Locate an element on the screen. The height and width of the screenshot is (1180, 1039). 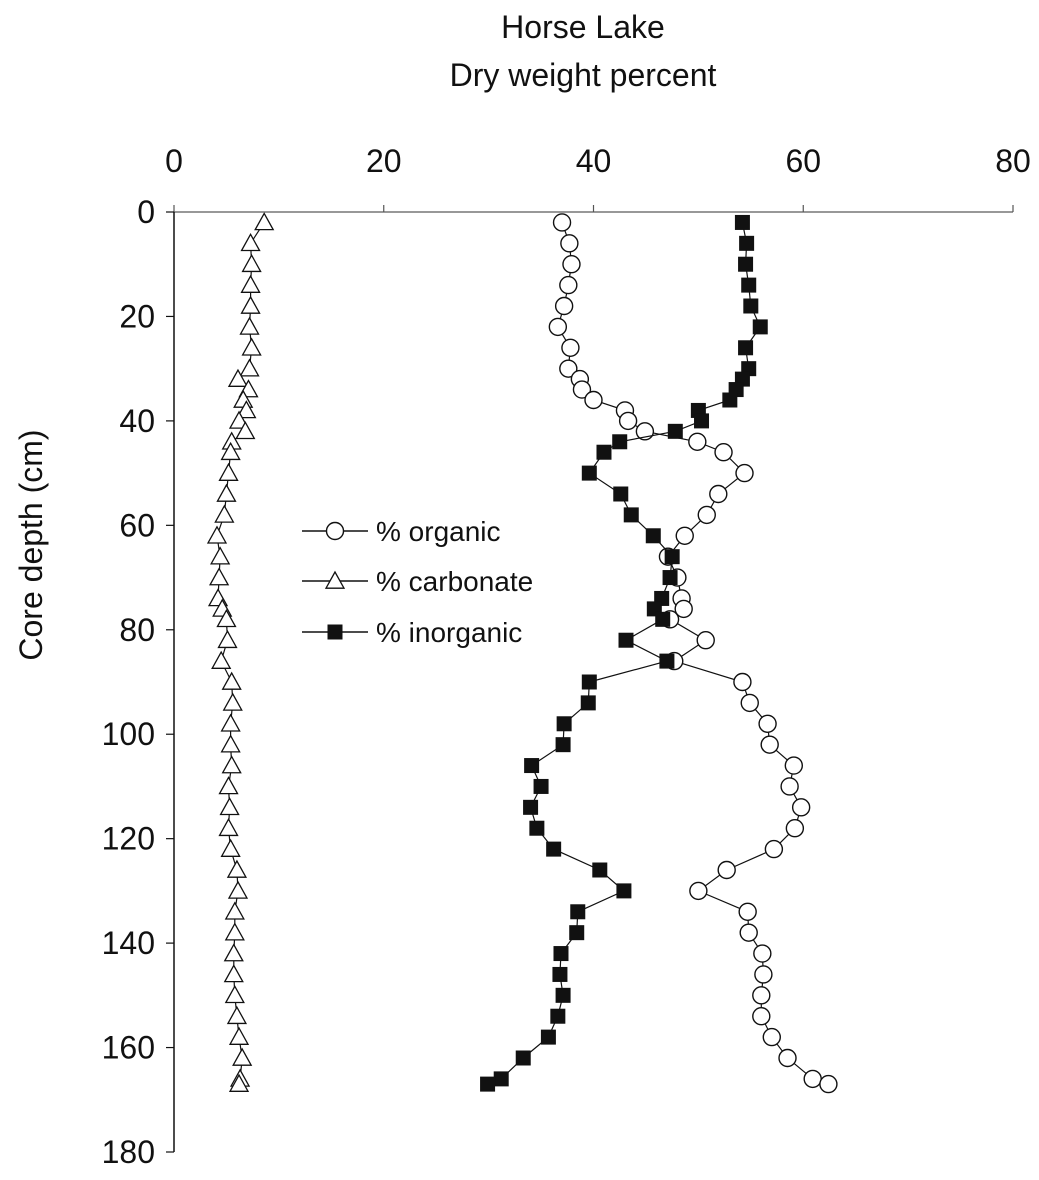
y-tick-label: 20 is located at coordinates (137, 316).